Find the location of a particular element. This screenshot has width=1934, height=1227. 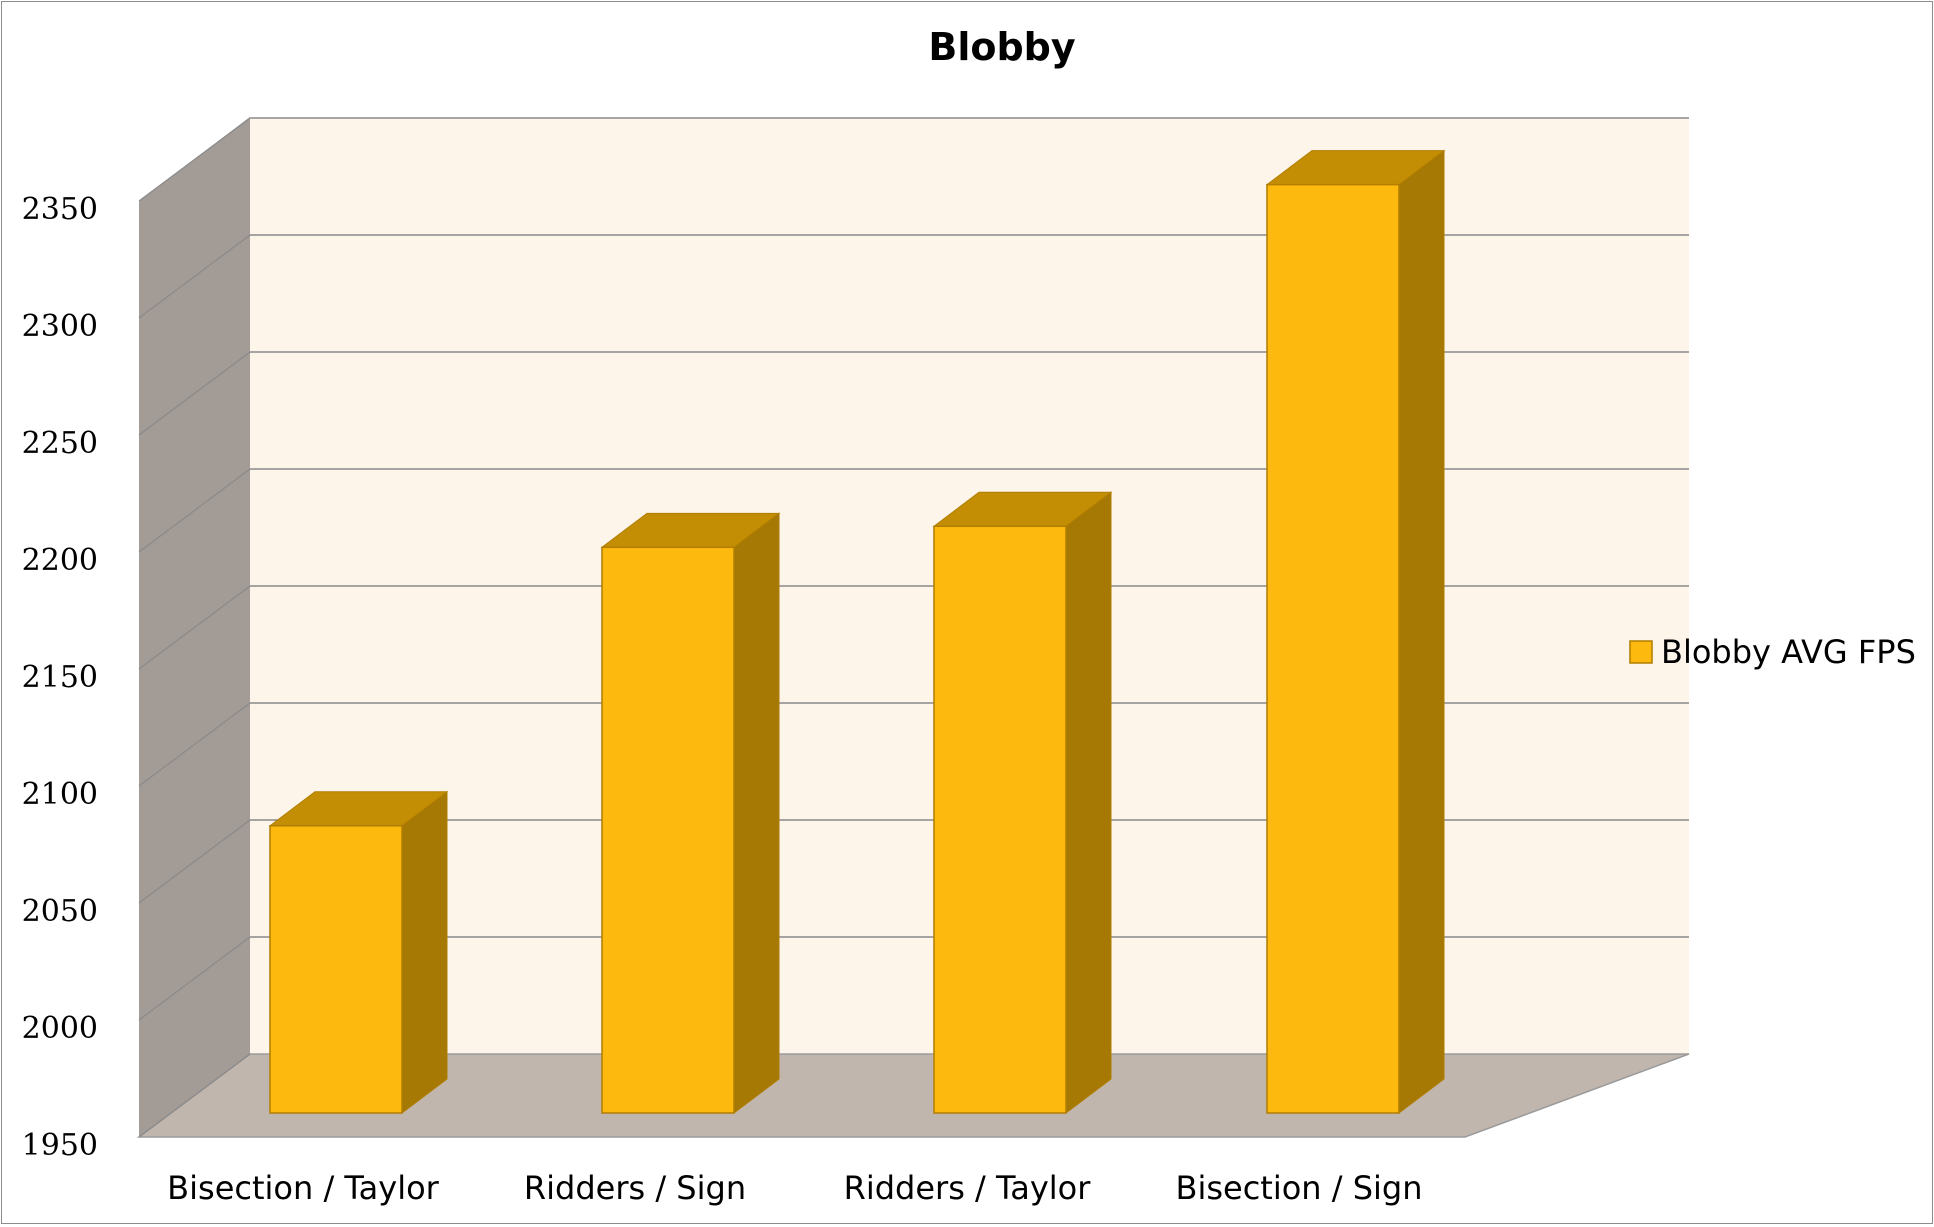

y-tick-label: 2000 is located at coordinates (60, 1028).